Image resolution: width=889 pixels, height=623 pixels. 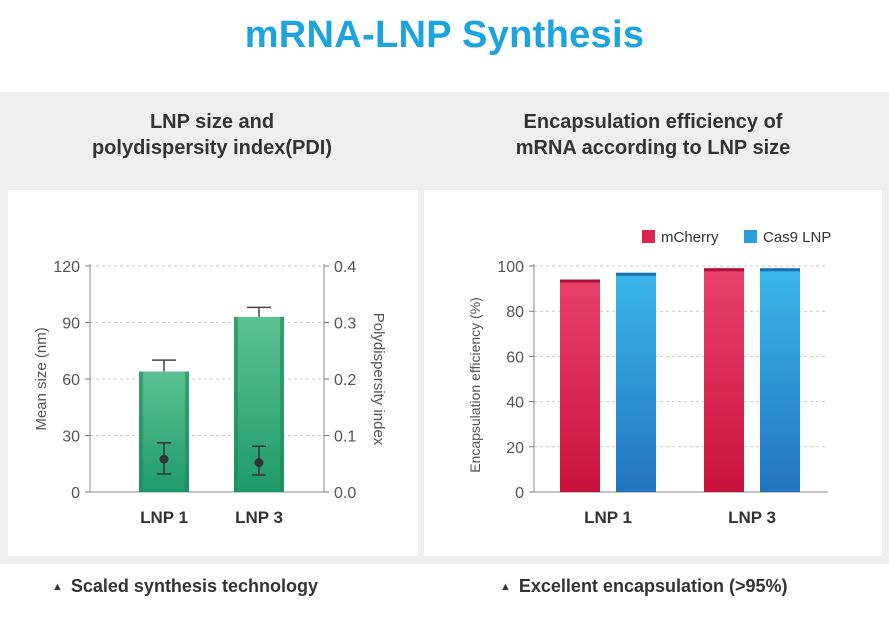 I want to click on y2-tick-label: 0.4, so click(x=345, y=267).